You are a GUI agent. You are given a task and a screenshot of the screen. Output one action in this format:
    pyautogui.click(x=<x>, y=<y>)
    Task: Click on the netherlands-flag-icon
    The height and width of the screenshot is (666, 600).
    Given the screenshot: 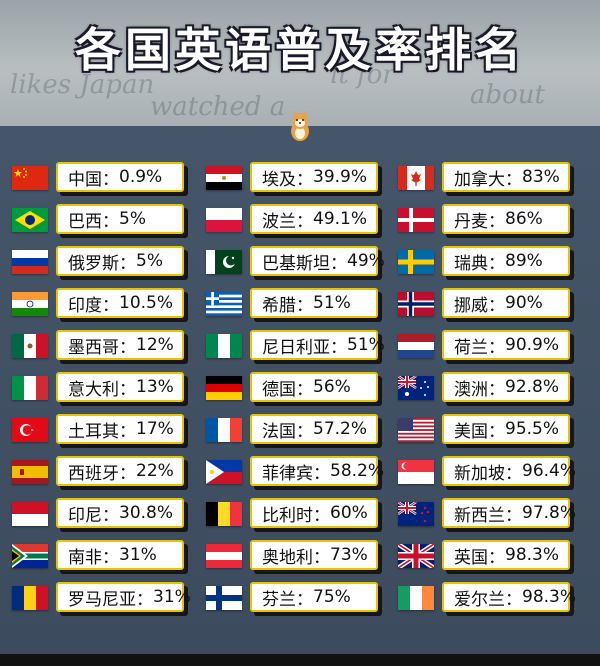 What is the action you would take?
    pyautogui.click(x=416, y=346)
    